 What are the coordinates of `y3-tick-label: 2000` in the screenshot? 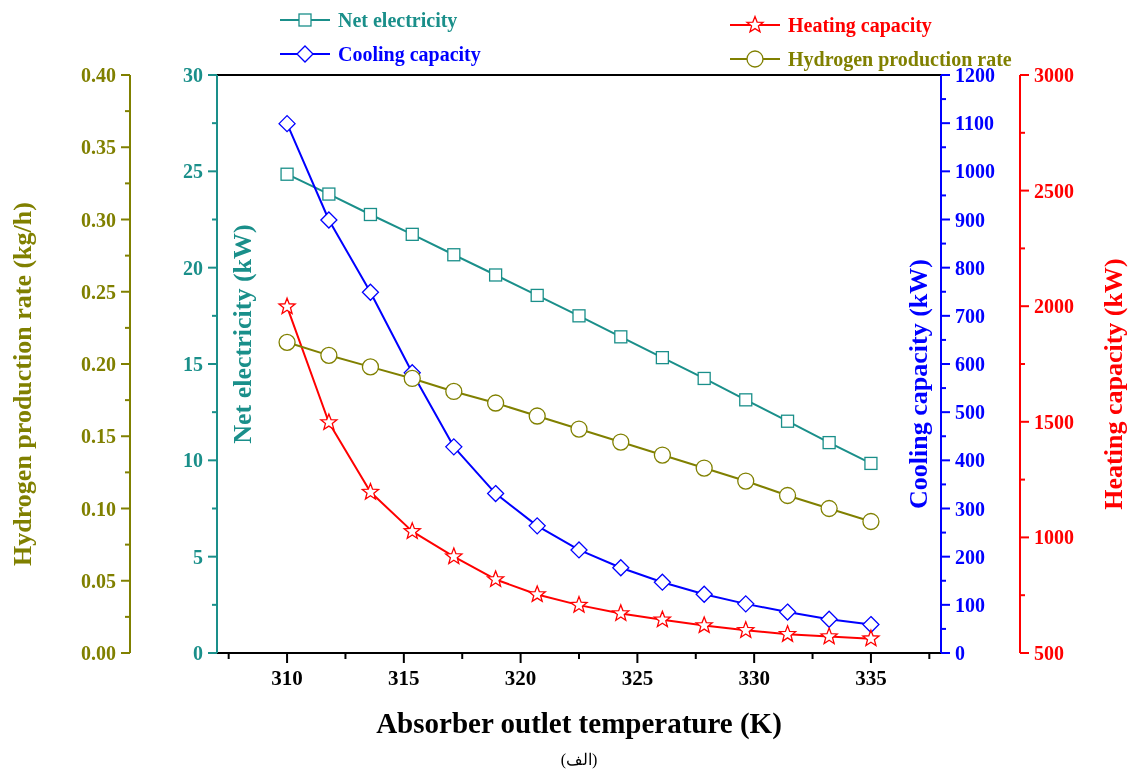 It's located at (1054, 306).